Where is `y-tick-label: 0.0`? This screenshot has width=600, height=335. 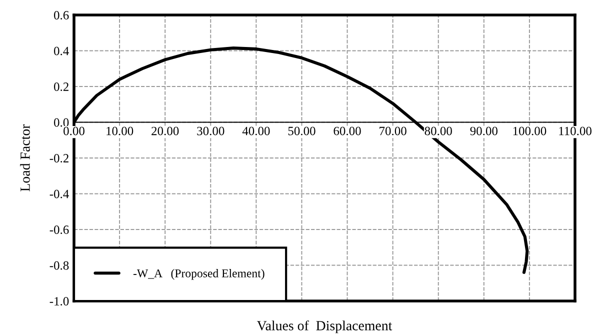
y-tick-label: 0.0 is located at coordinates (61, 122).